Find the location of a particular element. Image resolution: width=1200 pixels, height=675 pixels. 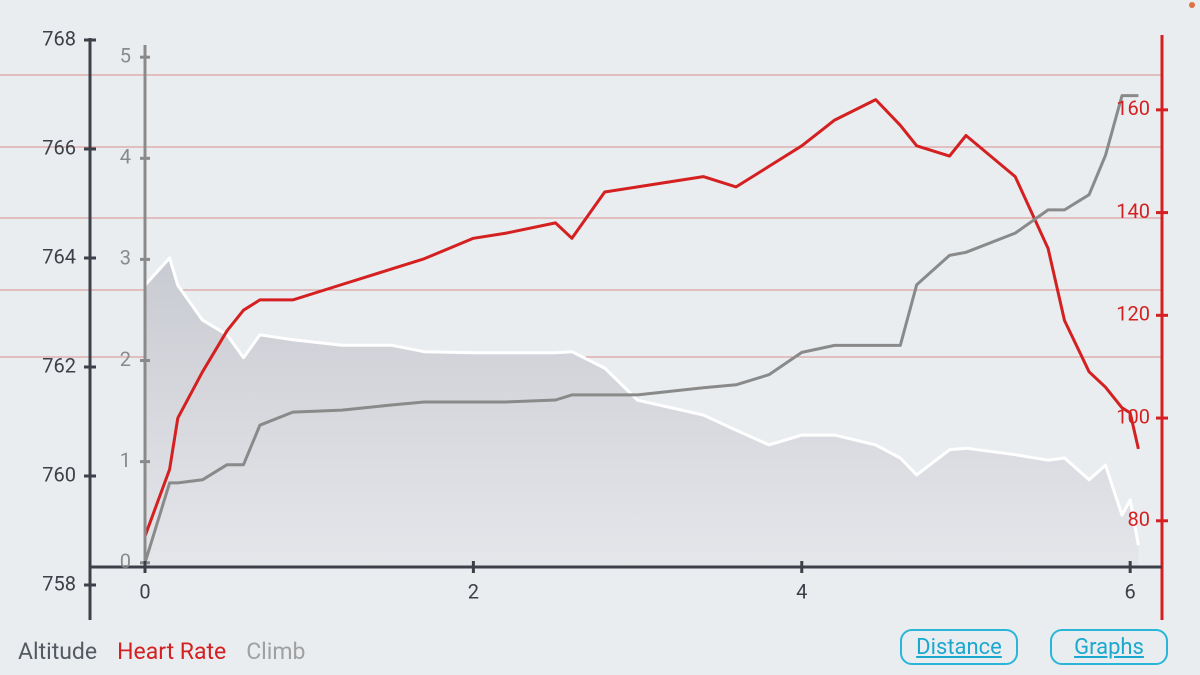

heart-rate-tick-label: 160 is located at coordinates (1133, 108).